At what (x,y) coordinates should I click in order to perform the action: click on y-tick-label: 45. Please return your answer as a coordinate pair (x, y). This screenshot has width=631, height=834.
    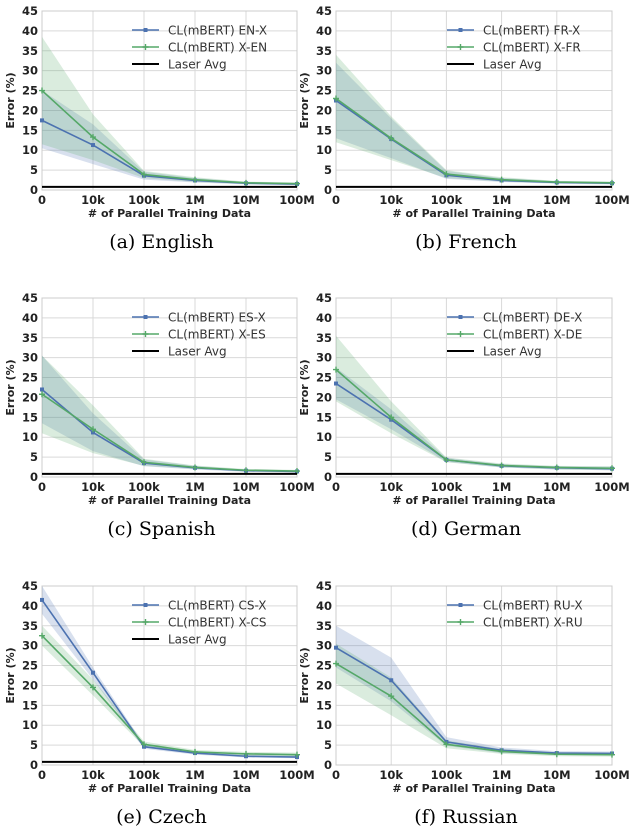
    Looking at the image, I should click on (30, 298).